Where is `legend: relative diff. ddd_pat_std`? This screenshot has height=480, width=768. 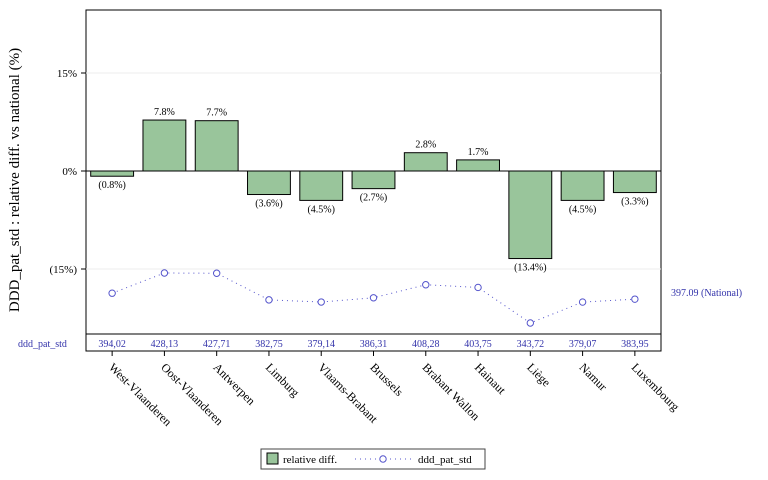 legend: relative diff. ddd_pat_std is located at coordinates (373, 459).